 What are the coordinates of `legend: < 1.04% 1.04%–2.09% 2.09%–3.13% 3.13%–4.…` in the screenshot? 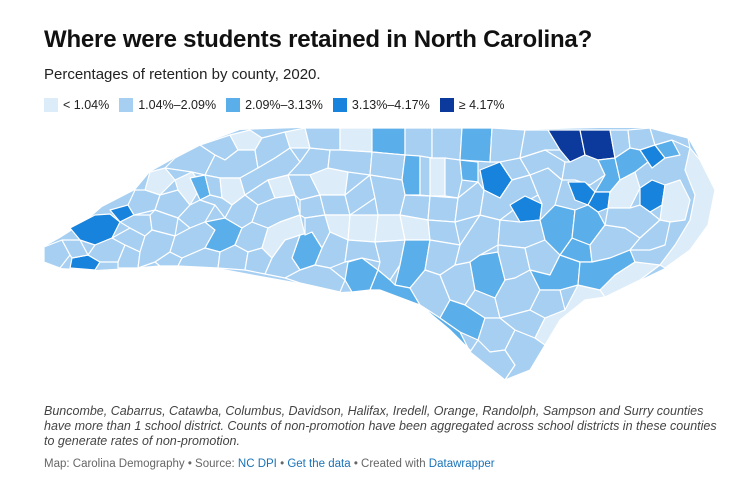 It's located at (279, 105).